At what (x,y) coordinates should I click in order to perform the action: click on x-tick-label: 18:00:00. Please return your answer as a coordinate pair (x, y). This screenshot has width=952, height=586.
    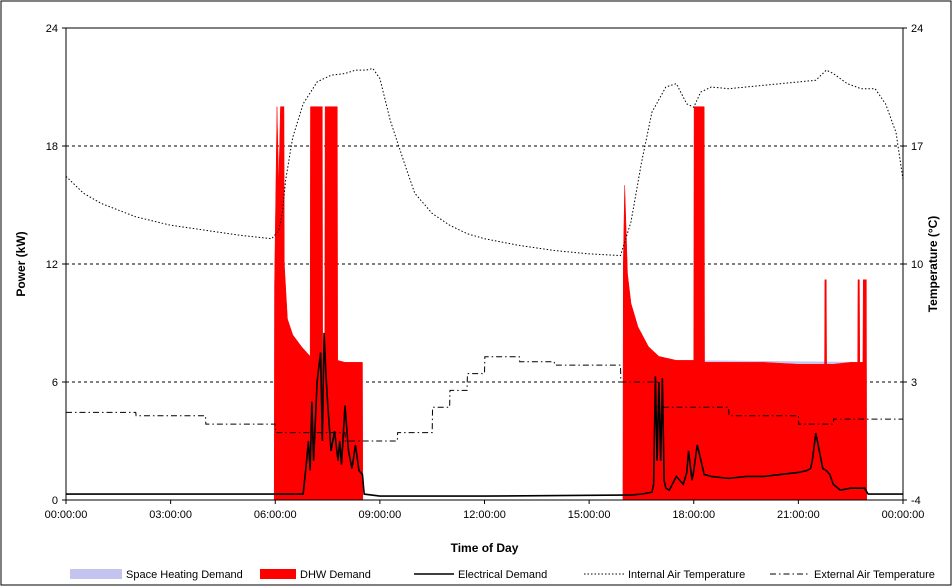
    Looking at the image, I should click on (693, 515).